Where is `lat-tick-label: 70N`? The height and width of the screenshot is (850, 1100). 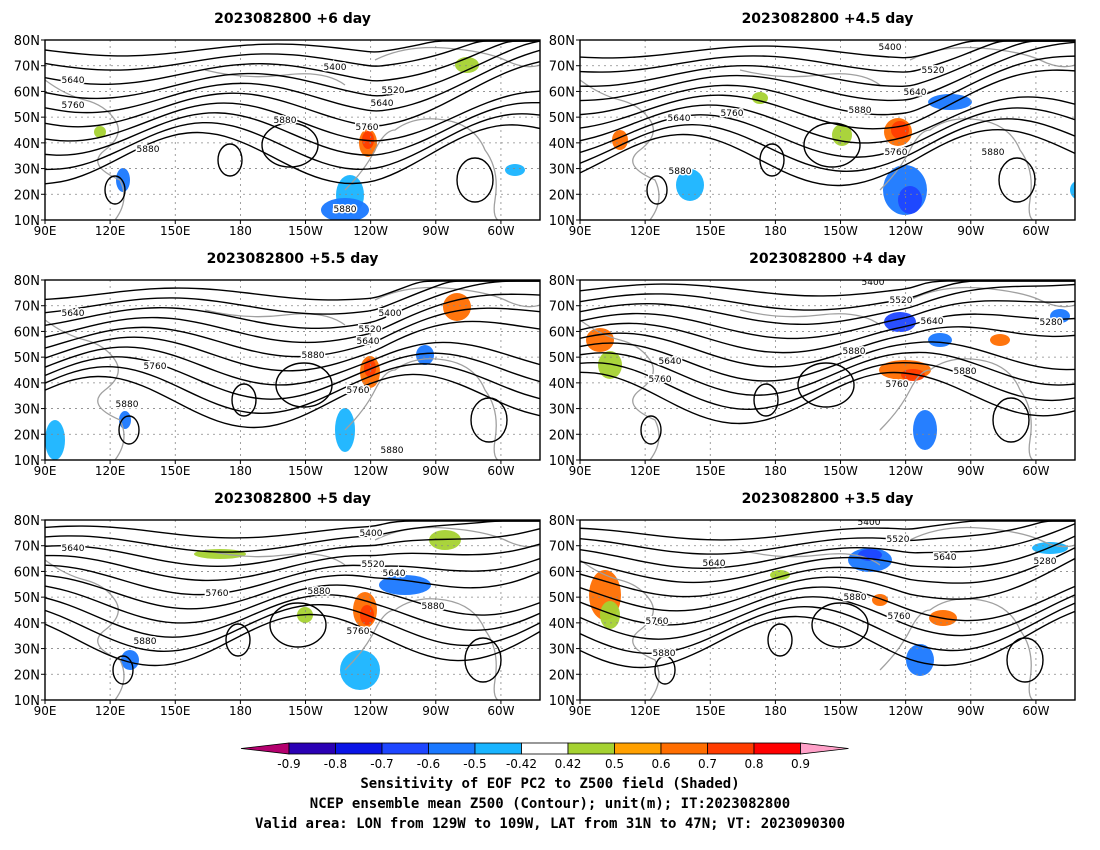 lat-tick-label: 70N is located at coordinates (27, 307).